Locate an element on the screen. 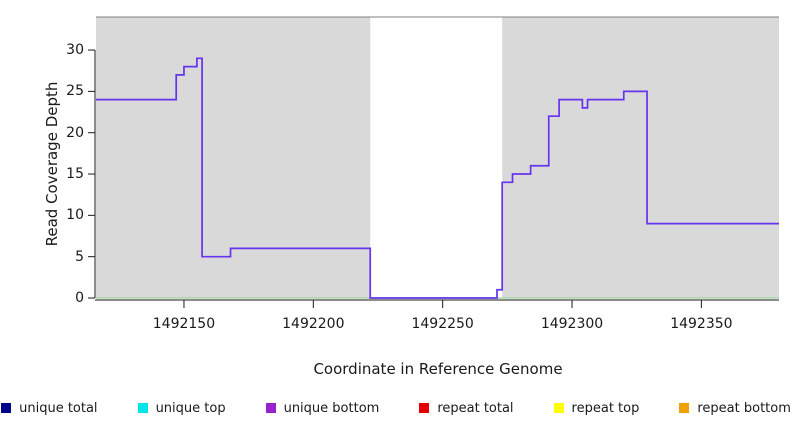 This screenshot has width=792, height=432. y-axis-tick-label: 15 is located at coordinates (75, 174).